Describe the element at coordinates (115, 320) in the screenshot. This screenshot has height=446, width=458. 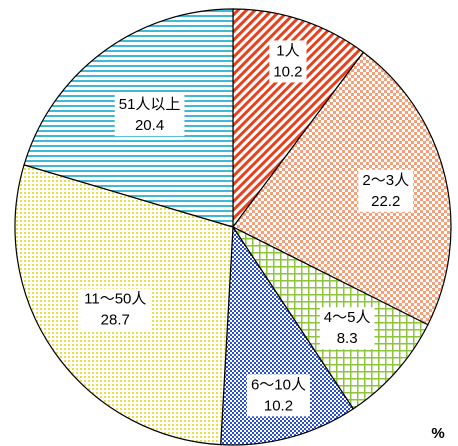
I see `value-label: 28.7` at that location.